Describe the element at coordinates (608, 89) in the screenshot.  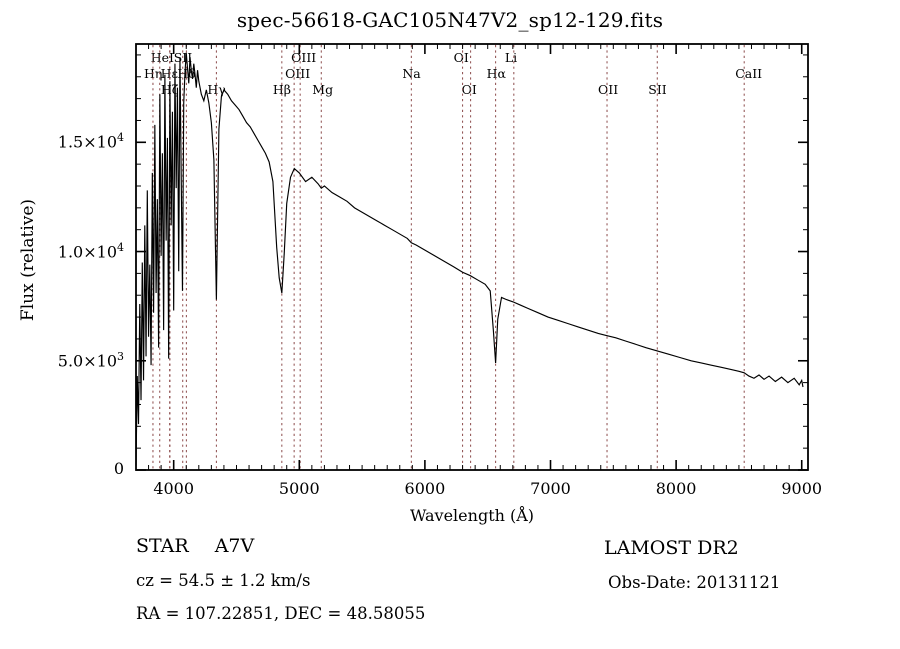
I see `line-label-OII-16: OII` at that location.